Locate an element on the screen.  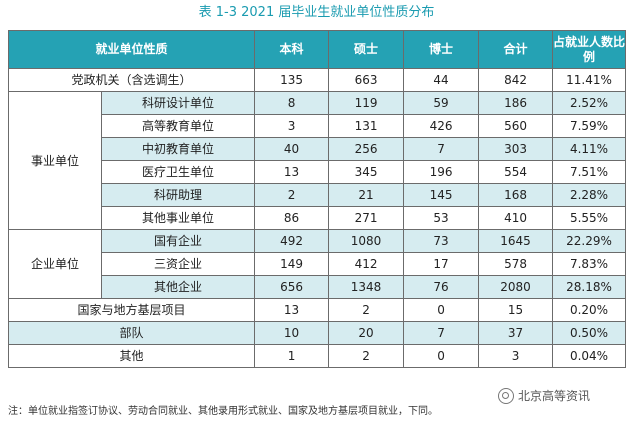
col-header-master: 硕士 is located at coordinates (366, 49).